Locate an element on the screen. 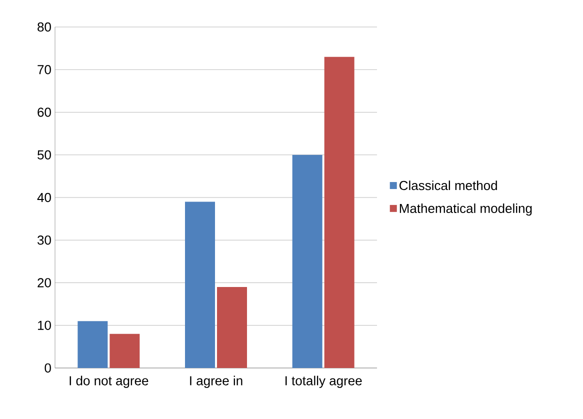  y-tick-label: 30 is located at coordinates (44, 240).